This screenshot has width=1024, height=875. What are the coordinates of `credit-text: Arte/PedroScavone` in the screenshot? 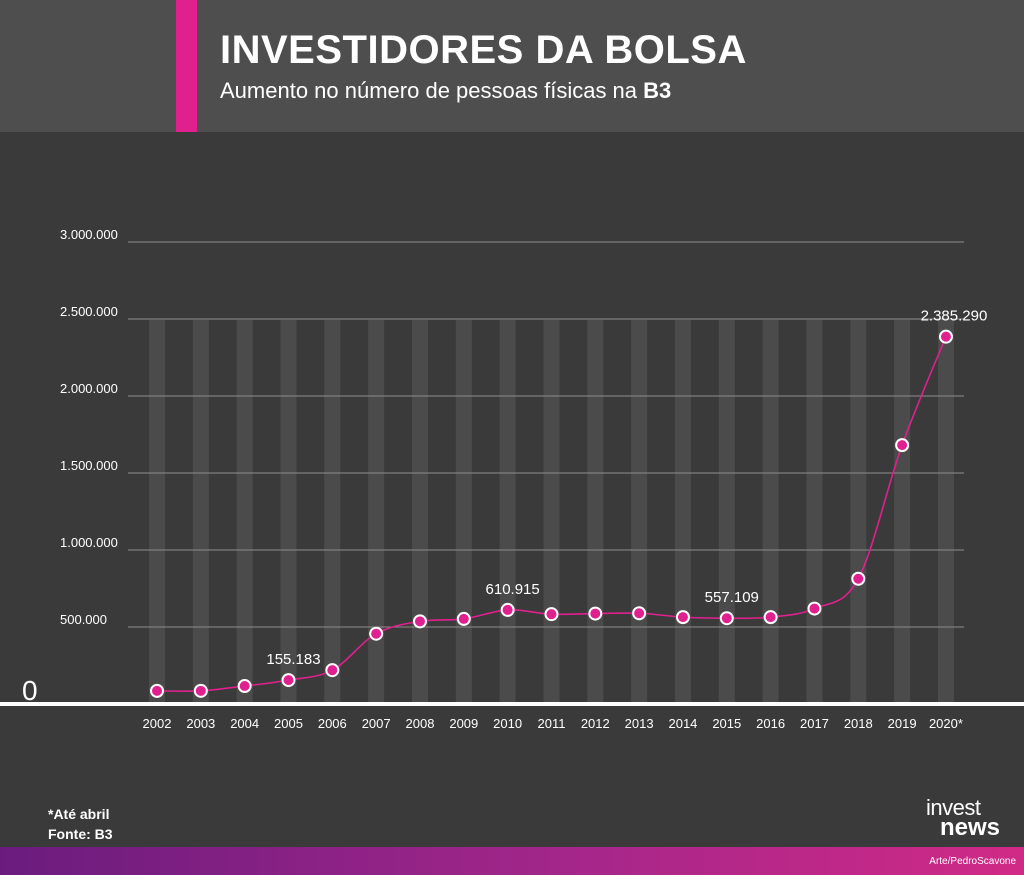 It's located at (972, 861).